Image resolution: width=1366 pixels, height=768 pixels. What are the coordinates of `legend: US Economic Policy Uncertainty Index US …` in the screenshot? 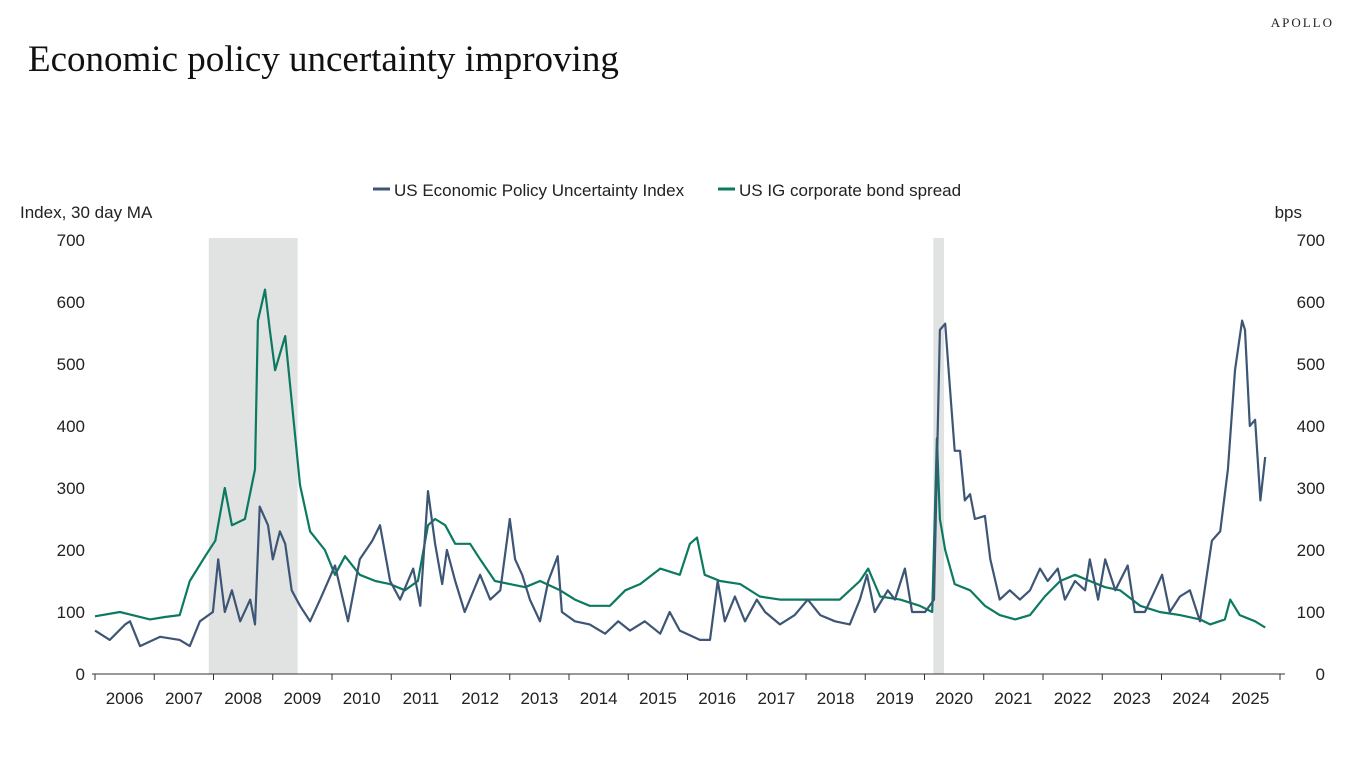 It's located at (667, 190).